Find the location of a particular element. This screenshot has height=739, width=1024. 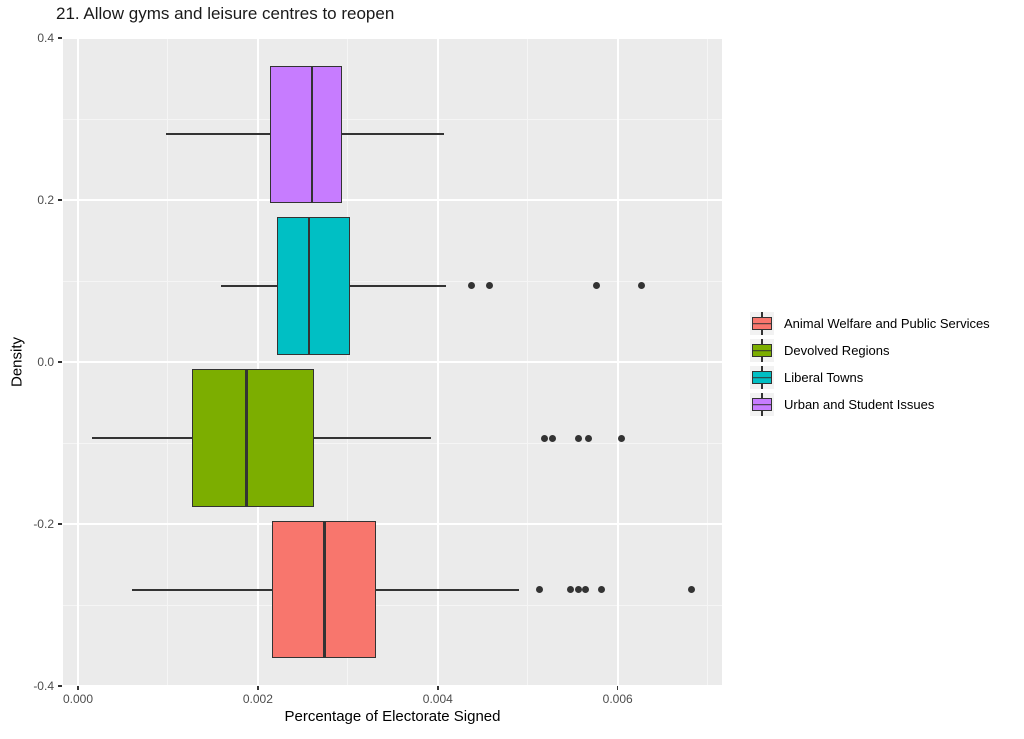

median-line-liberal-towns is located at coordinates (309, 286).